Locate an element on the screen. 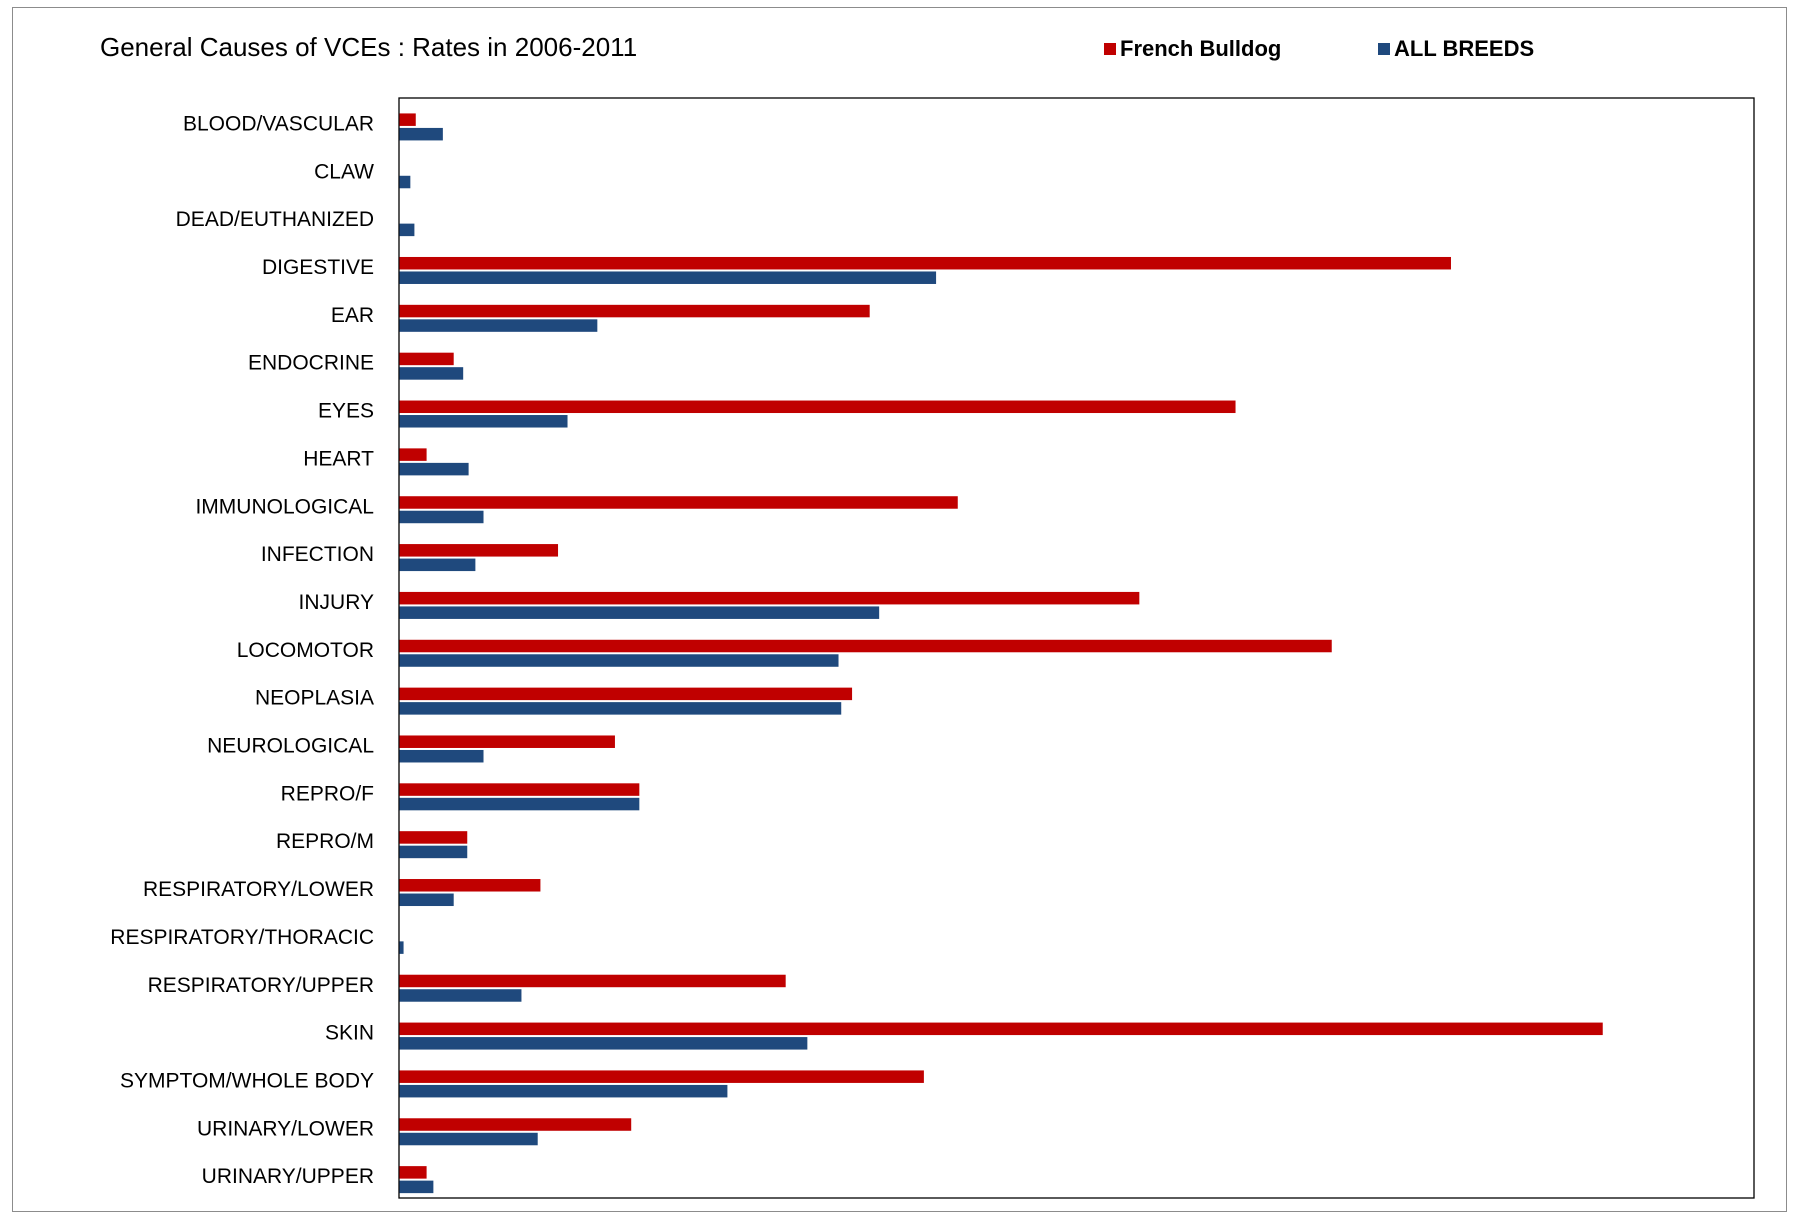  bar-all-breeds-neoplasia is located at coordinates (620, 708).